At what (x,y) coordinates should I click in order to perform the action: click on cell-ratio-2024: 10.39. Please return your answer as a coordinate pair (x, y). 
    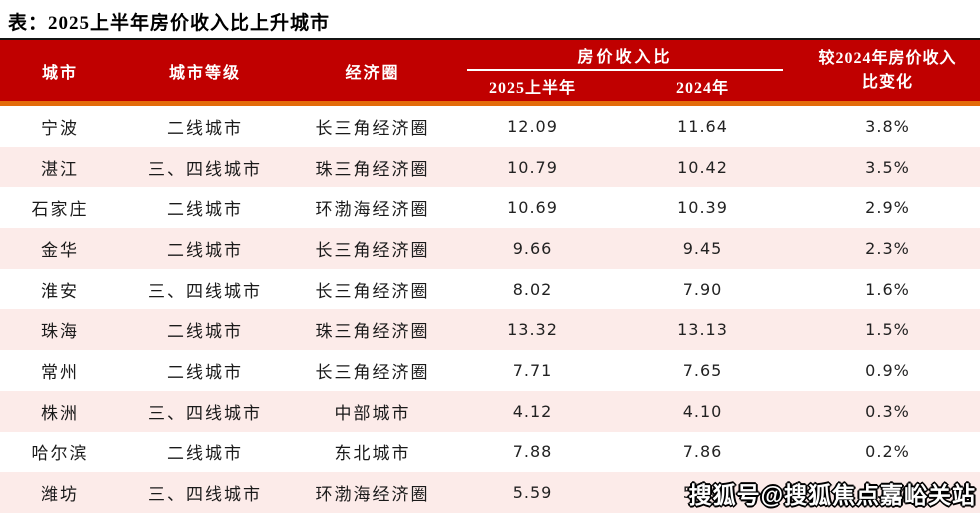
    Looking at the image, I should click on (702, 208).